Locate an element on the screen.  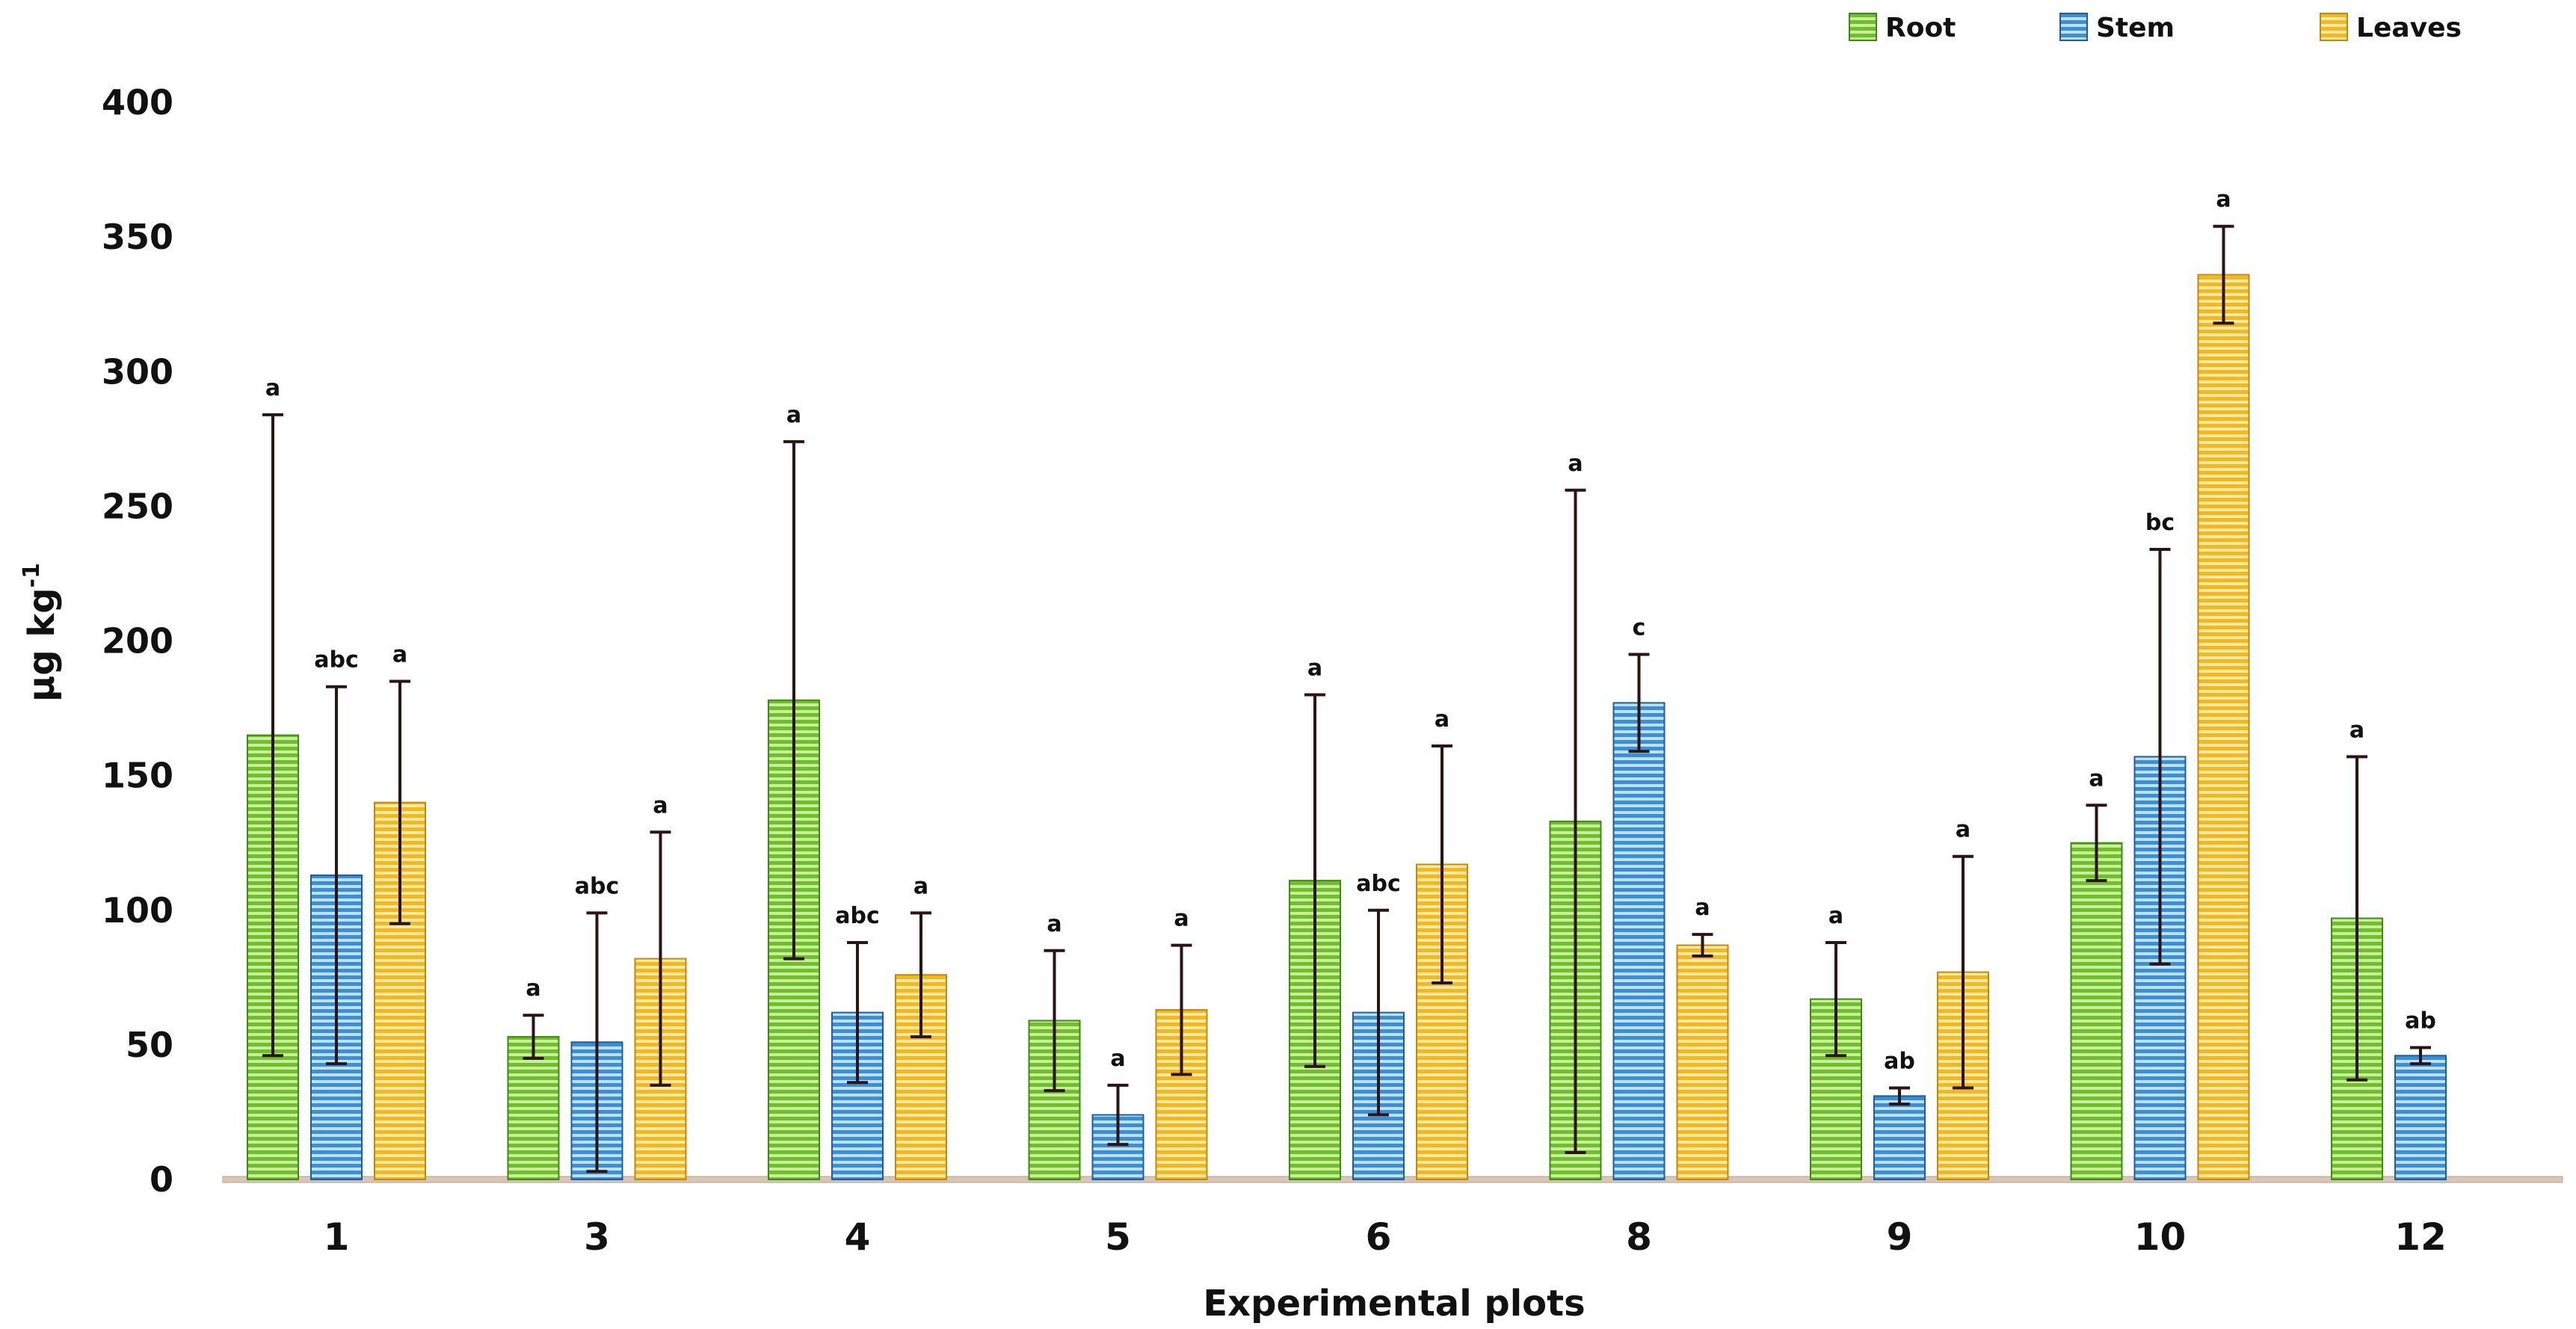
y-axis-title-main: µg kg is located at coordinates (42, 645).